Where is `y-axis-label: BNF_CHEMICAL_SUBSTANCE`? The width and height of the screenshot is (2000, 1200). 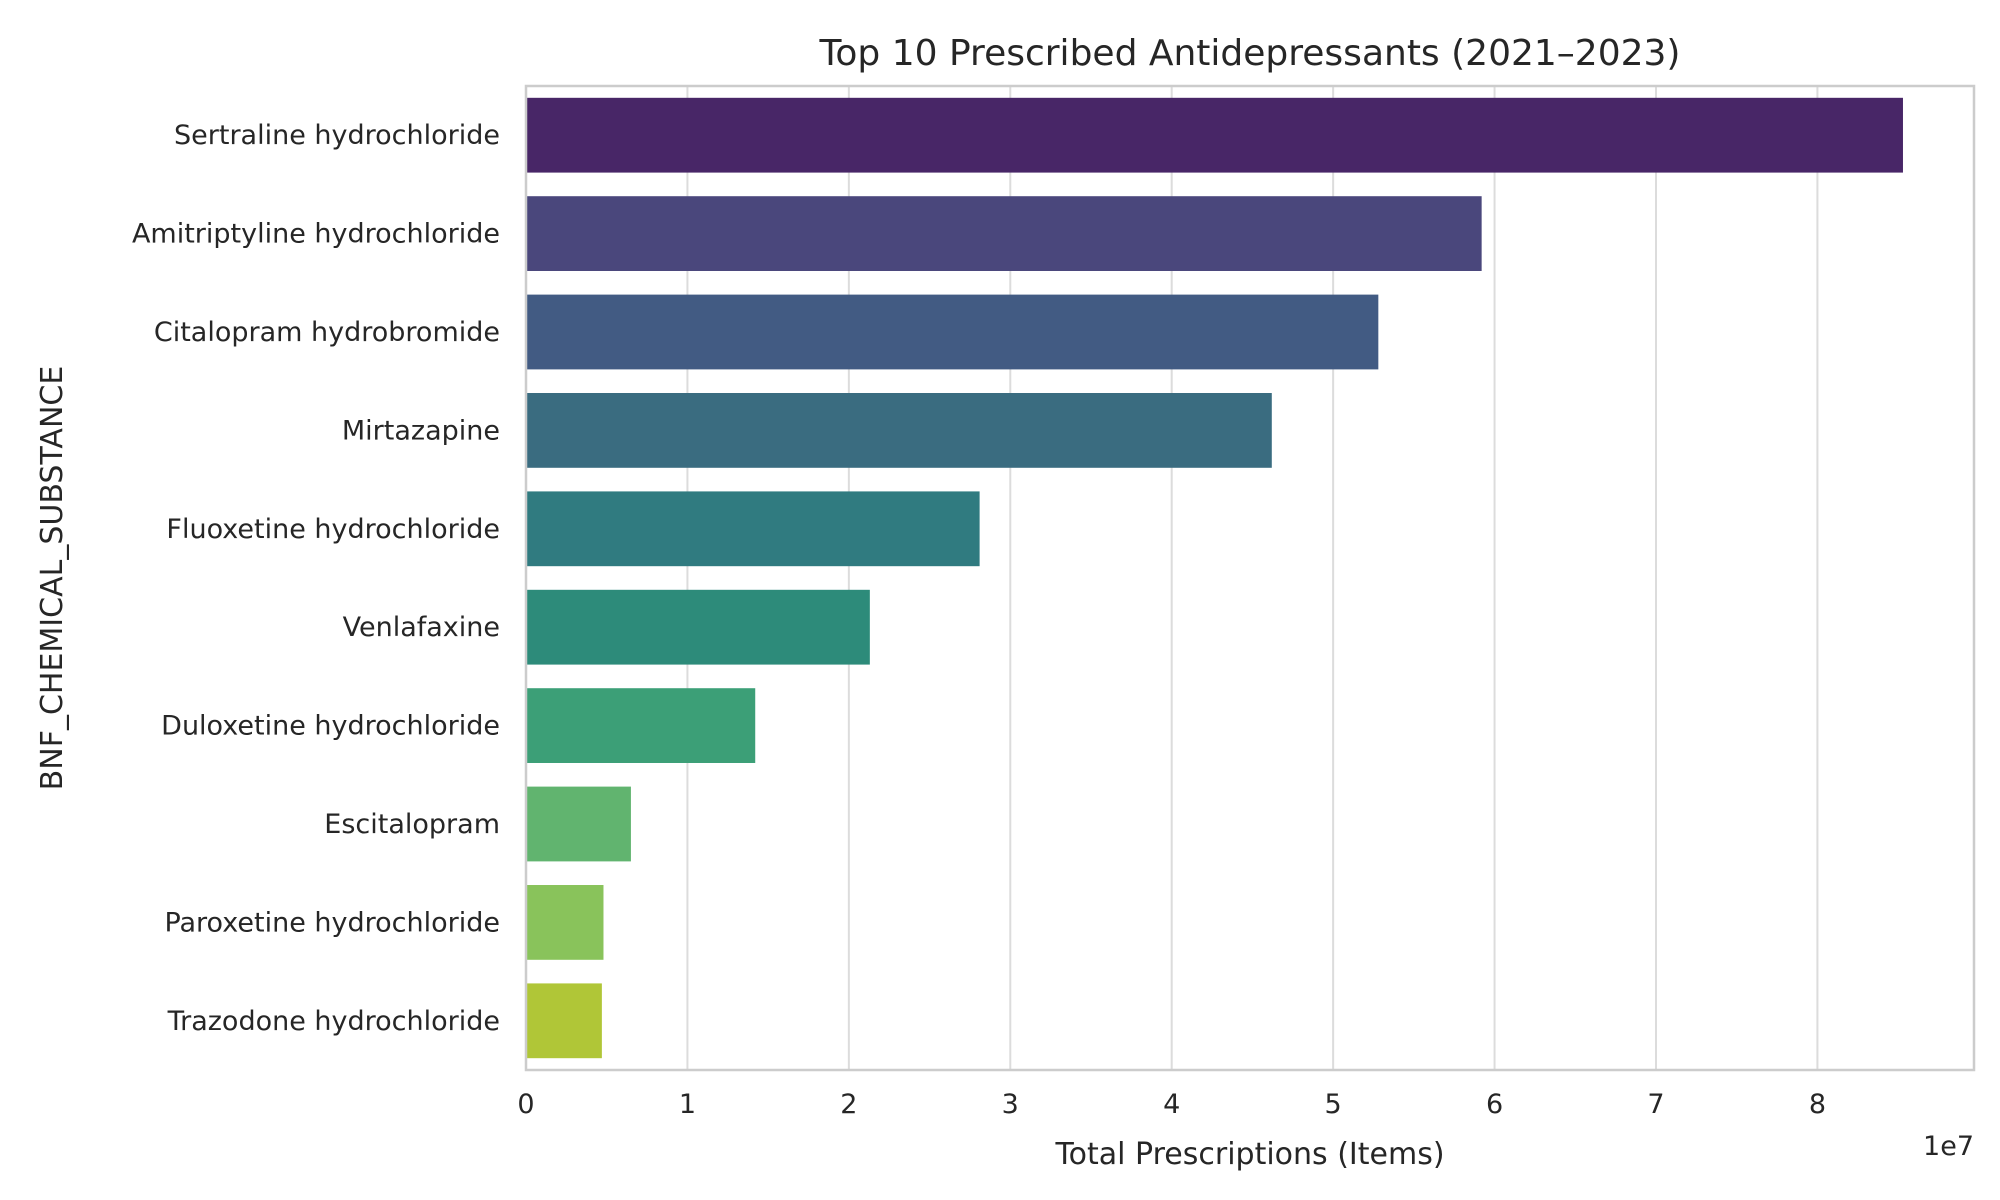
y-axis-label: BNF_CHEMICAL_SUBSTANCE is located at coordinates (52, 578).